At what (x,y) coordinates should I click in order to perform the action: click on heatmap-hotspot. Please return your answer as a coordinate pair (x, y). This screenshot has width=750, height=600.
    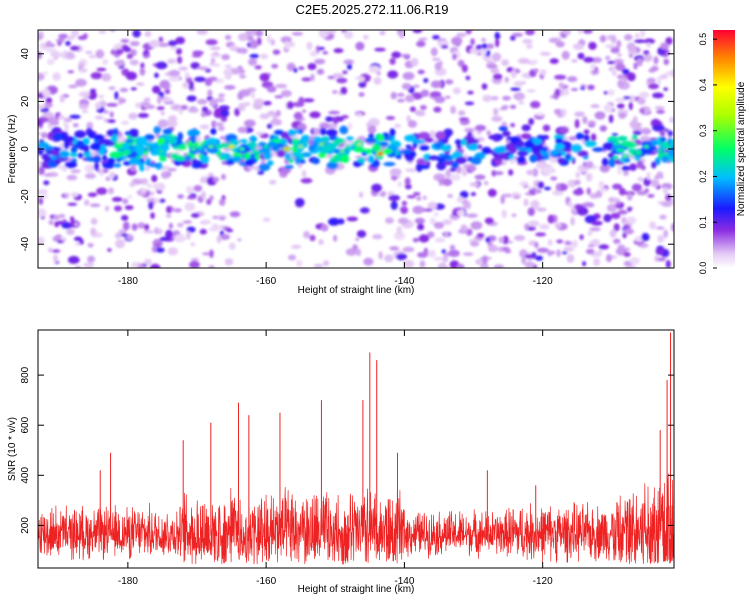
    Looking at the image, I should click on (211, 147).